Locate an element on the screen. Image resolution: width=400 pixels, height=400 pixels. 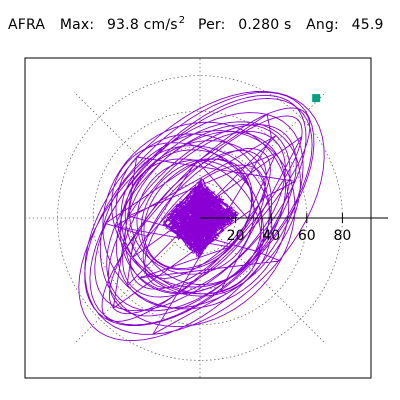
peak-marker is located at coordinates (316, 98).